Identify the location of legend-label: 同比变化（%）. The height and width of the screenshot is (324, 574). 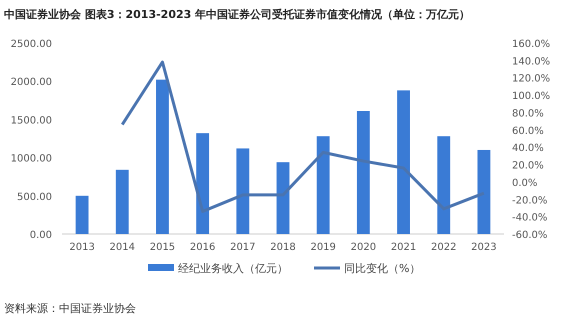
(382, 268).